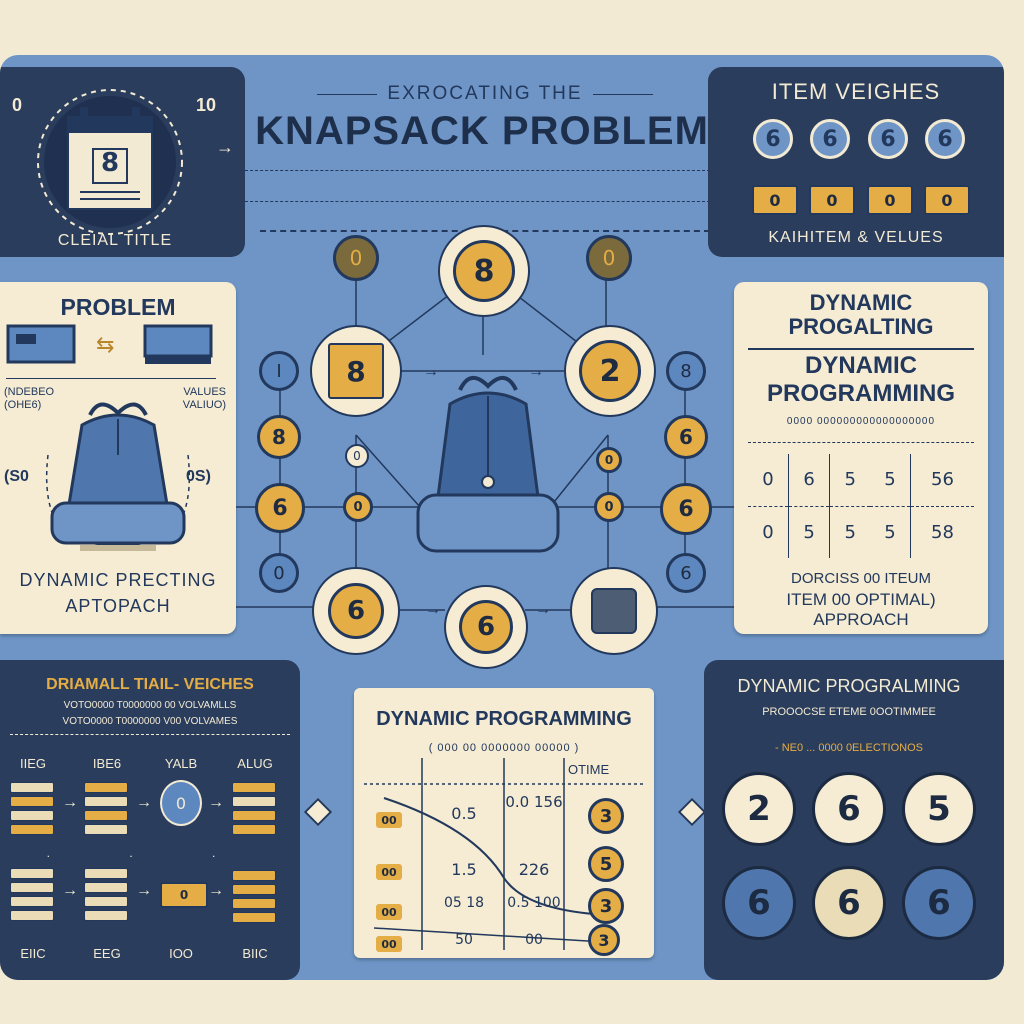  Describe the element at coordinates (504, 854) in the screenshot. I see `dp-table-grid` at that location.